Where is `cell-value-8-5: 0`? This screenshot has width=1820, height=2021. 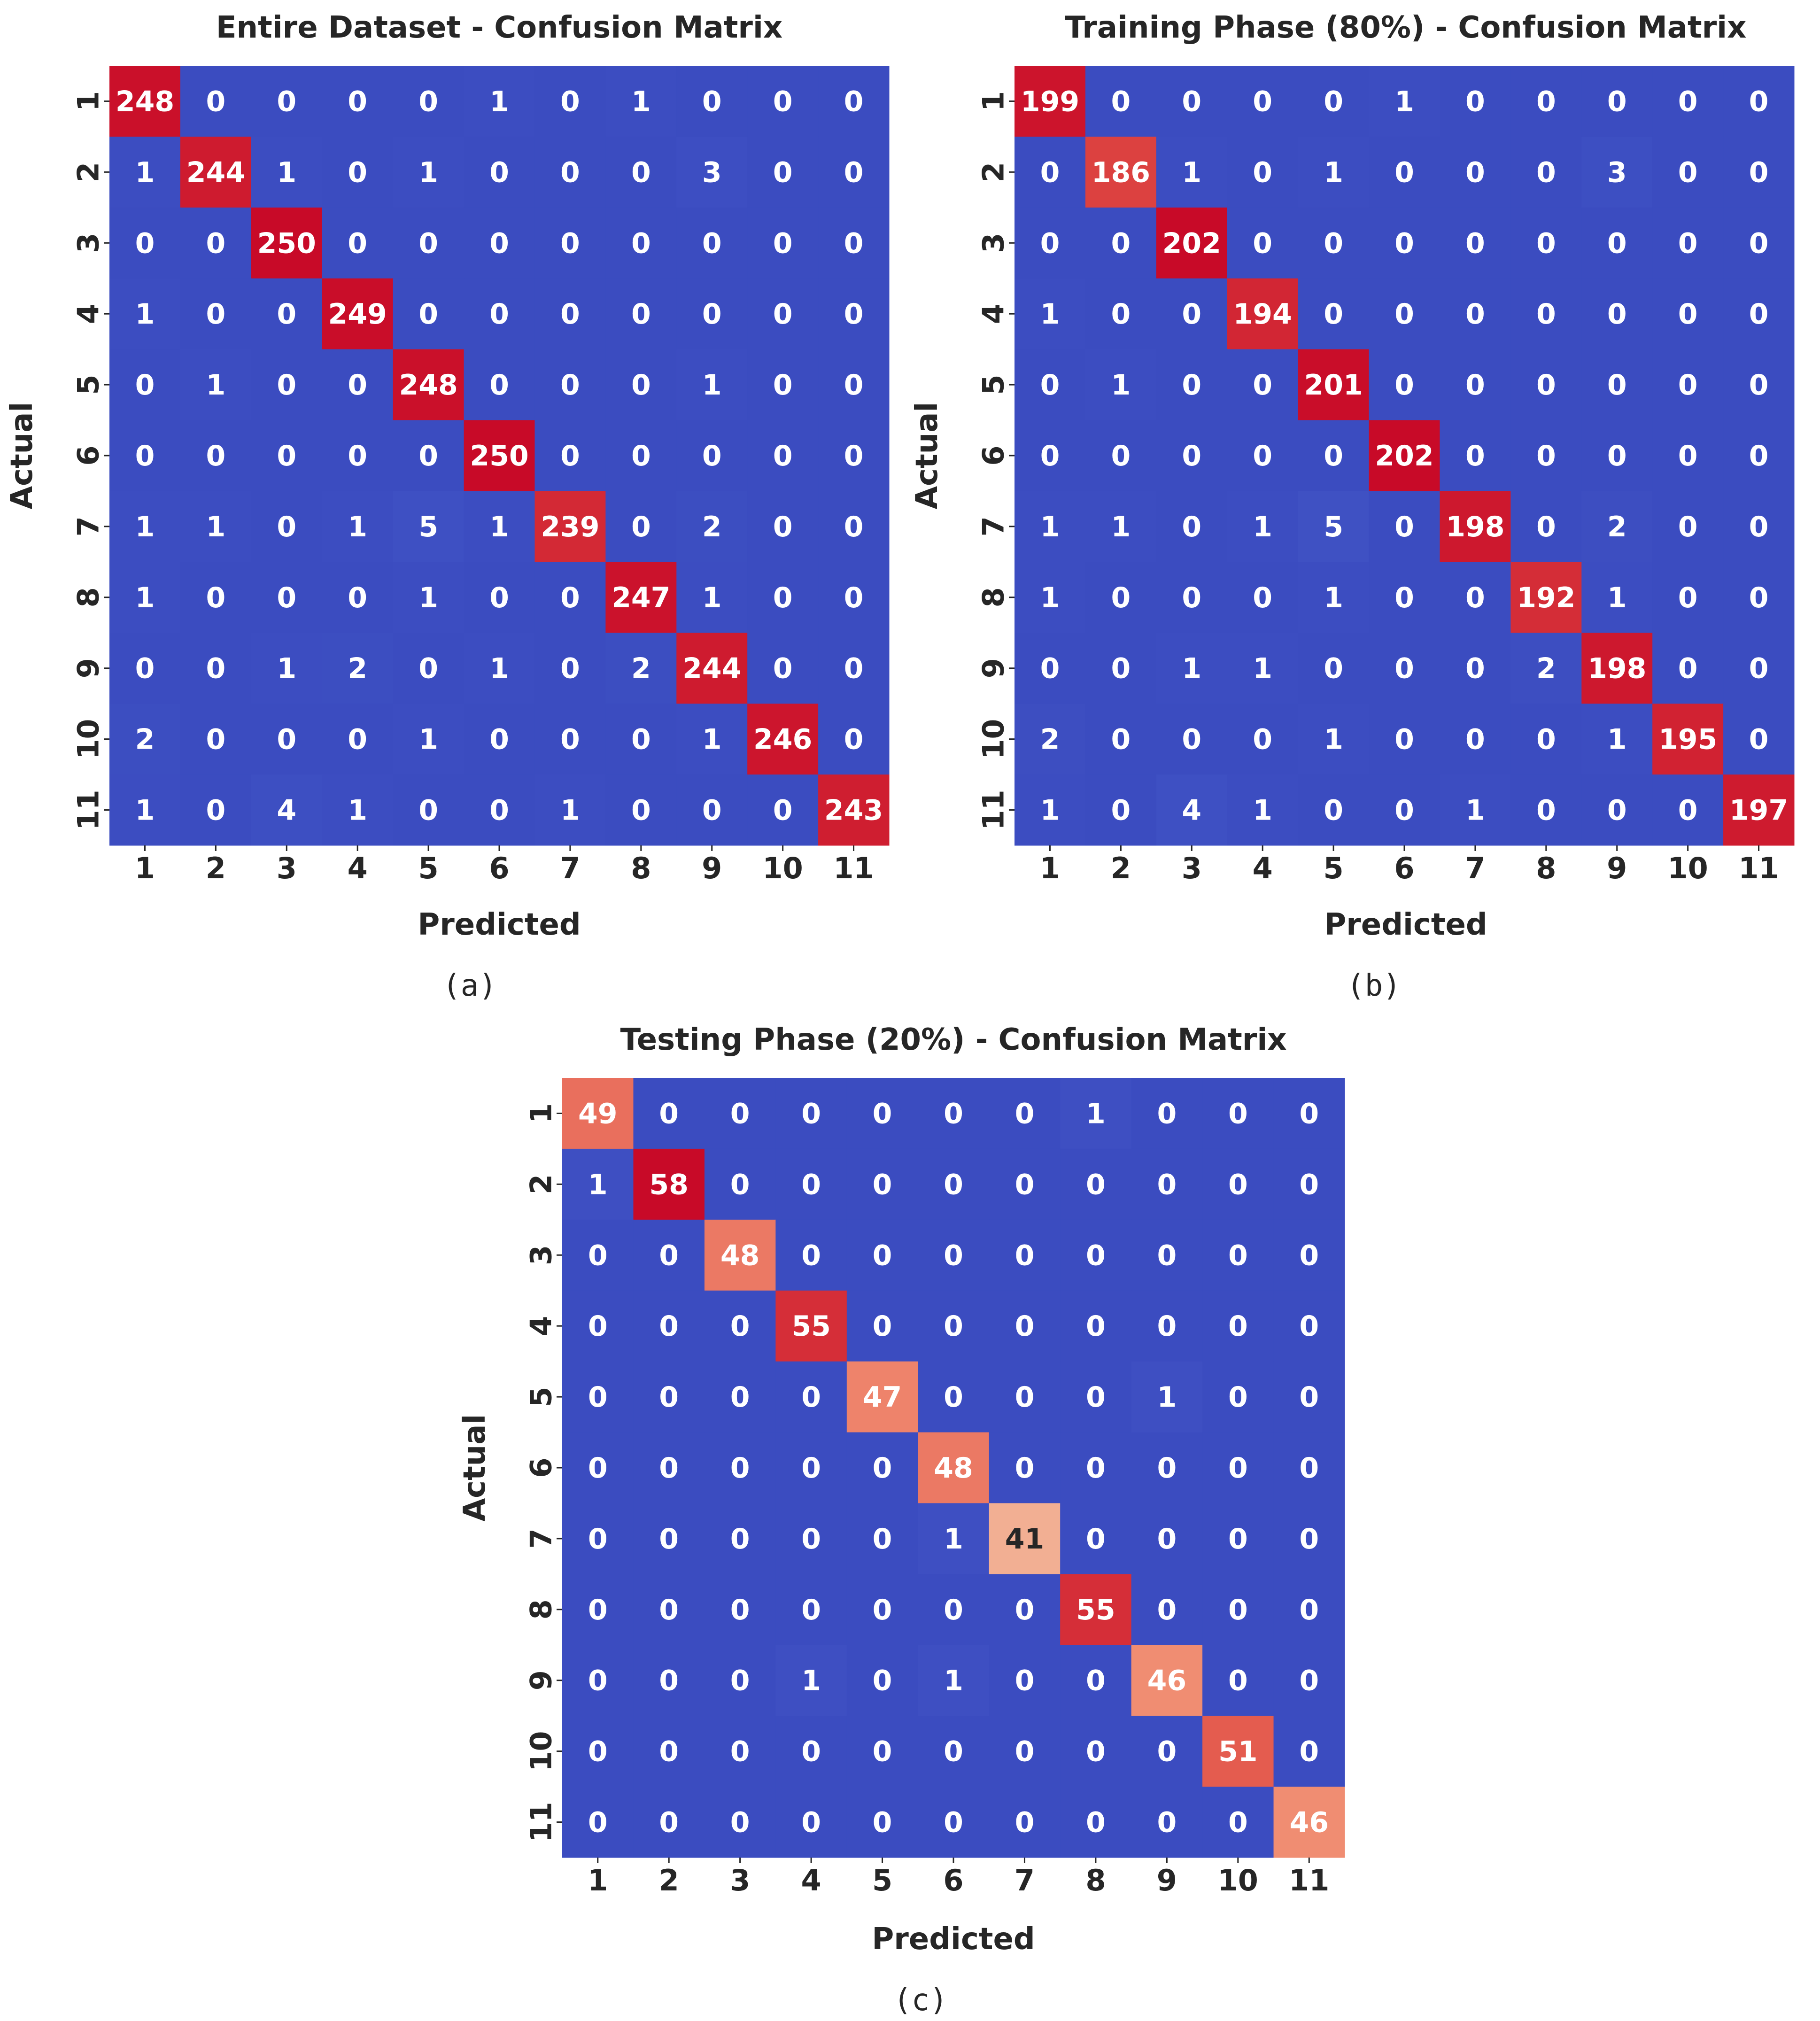
cell-value-8-5: 0 is located at coordinates (882, 1610).